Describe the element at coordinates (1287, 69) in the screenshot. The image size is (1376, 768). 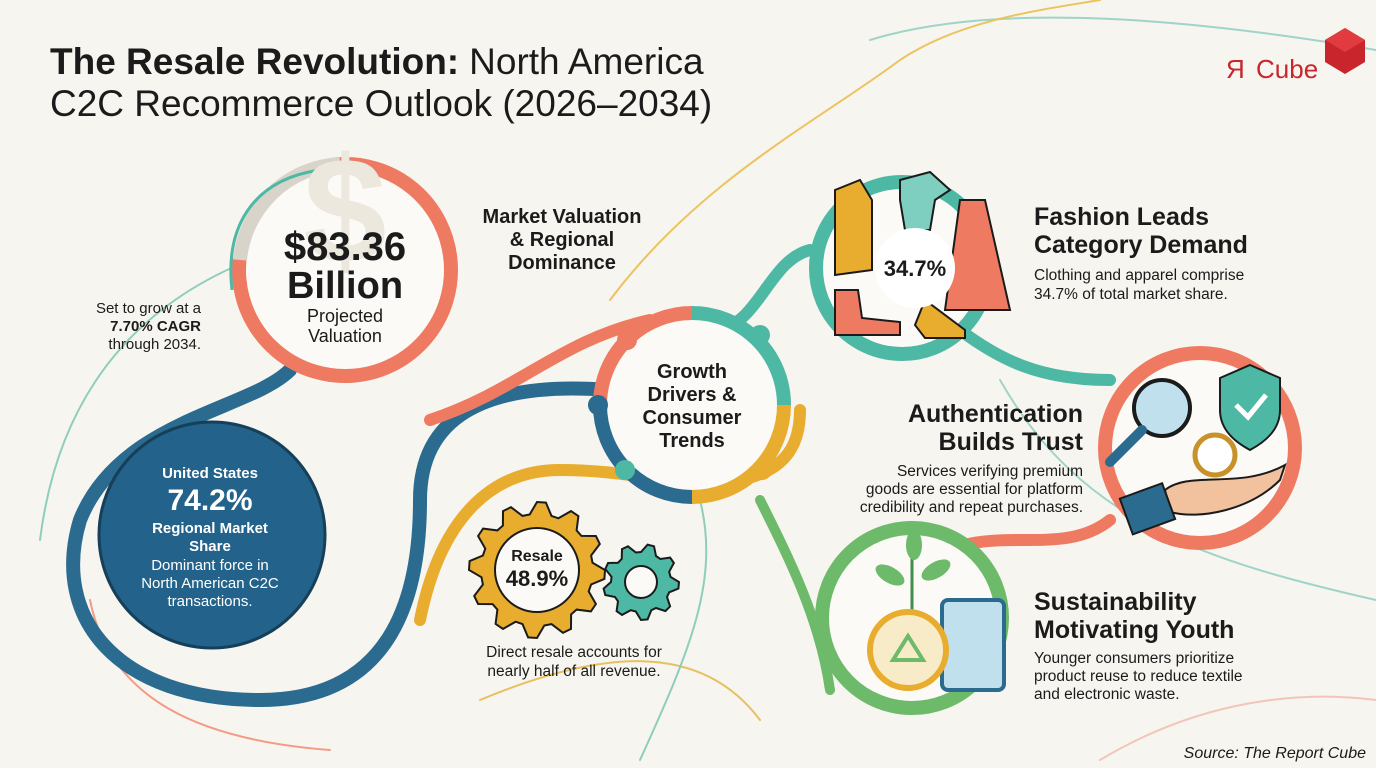
I see `logo-text: Cube` at that location.